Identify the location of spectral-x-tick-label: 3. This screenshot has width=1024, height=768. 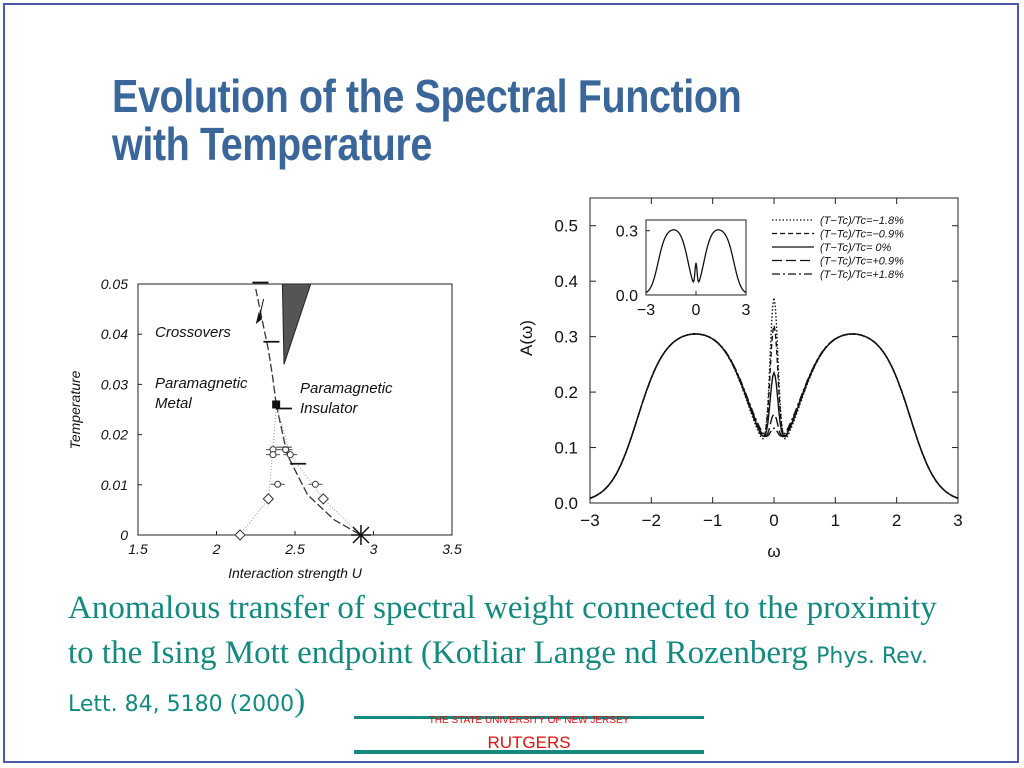
(957, 520).